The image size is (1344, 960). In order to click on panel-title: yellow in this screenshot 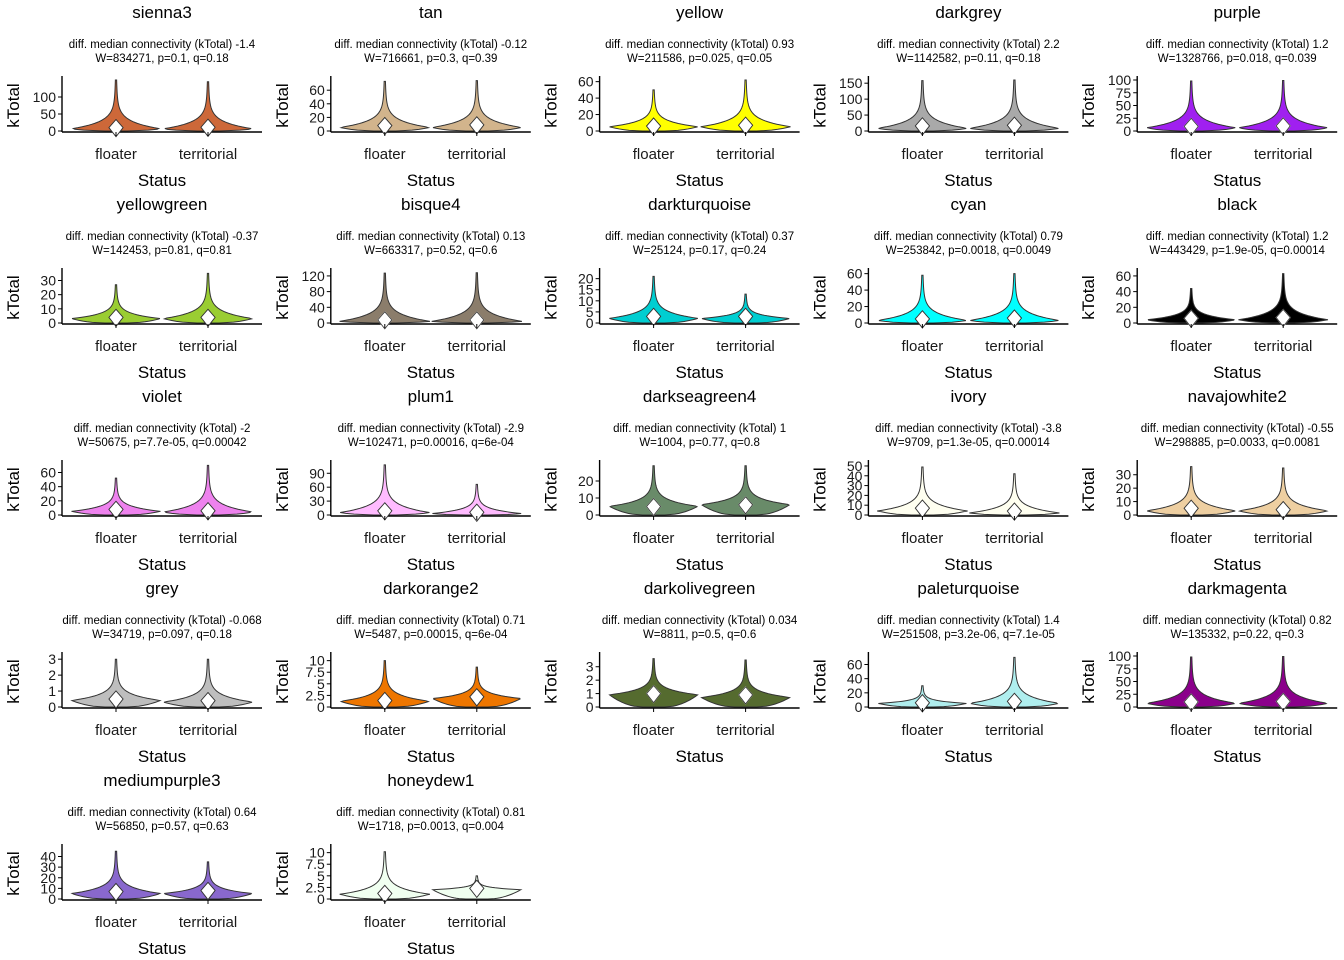, I will do `click(700, 12)`.